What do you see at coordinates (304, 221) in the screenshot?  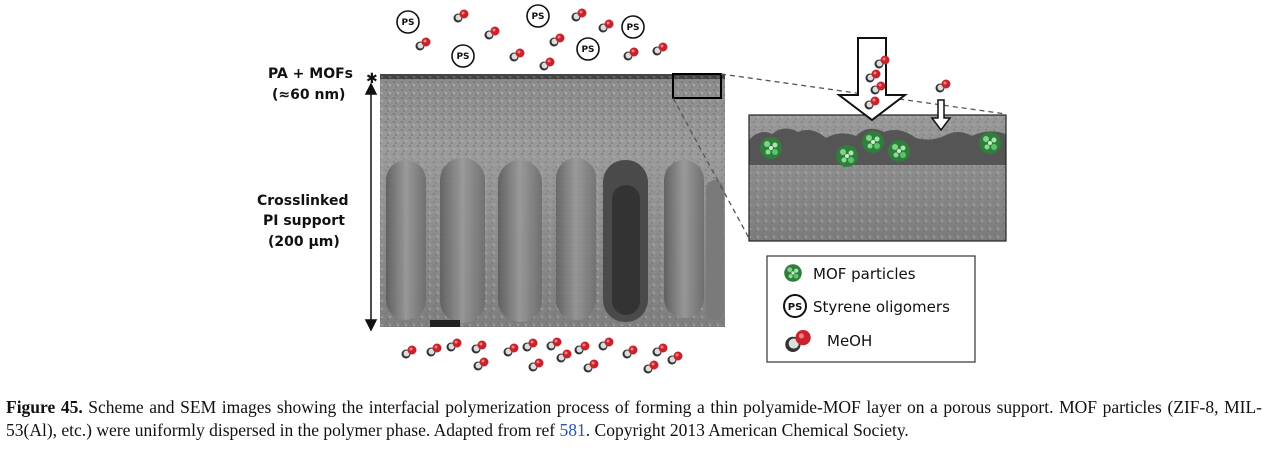 I see `label-support-2: PI support` at bounding box center [304, 221].